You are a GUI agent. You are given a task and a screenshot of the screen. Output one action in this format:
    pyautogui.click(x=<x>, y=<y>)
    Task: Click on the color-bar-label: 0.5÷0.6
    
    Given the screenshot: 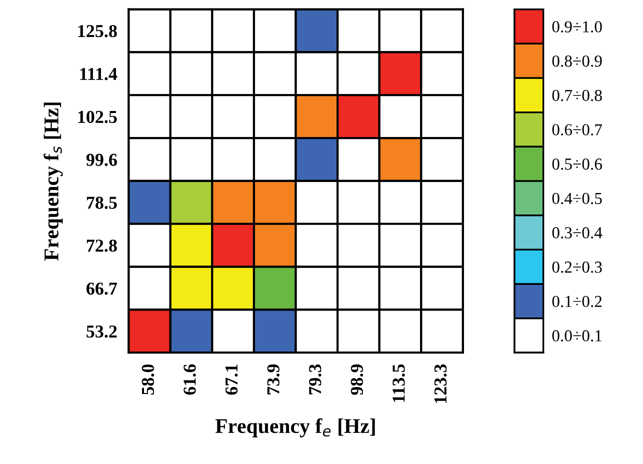 What is the action you would take?
    pyautogui.click(x=577, y=164)
    